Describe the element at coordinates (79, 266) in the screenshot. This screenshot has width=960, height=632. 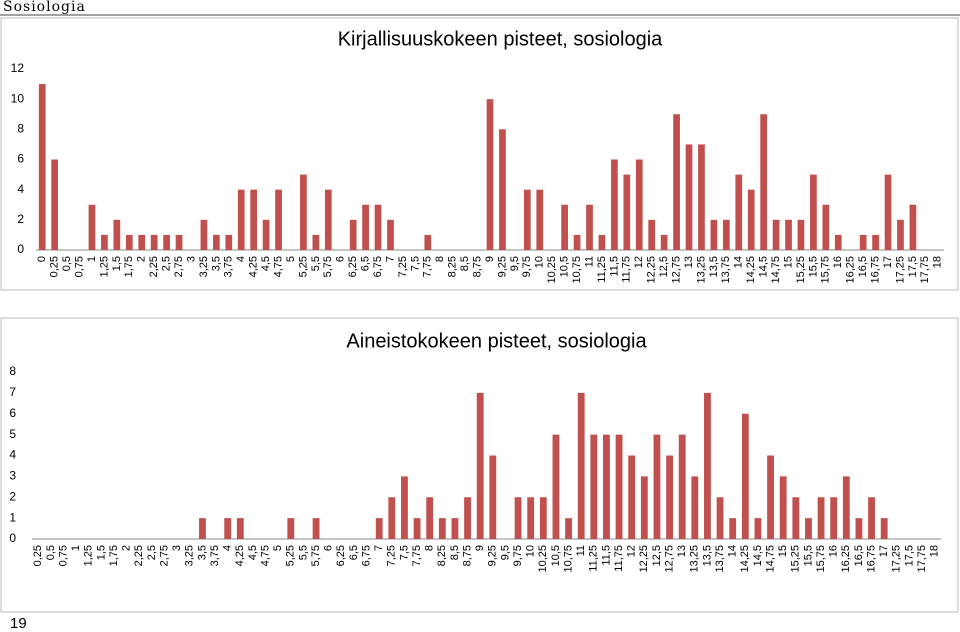
I see `x-tick-label: 0,75` at that location.